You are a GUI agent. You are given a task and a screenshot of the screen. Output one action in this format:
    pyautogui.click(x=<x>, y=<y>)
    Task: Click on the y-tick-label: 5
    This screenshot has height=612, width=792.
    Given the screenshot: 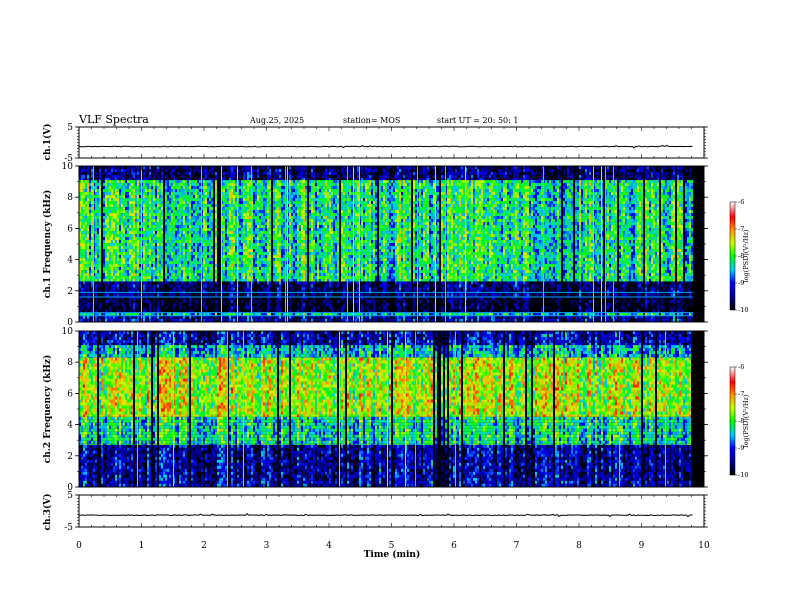 What is the action you would take?
    pyautogui.click(x=70, y=128)
    